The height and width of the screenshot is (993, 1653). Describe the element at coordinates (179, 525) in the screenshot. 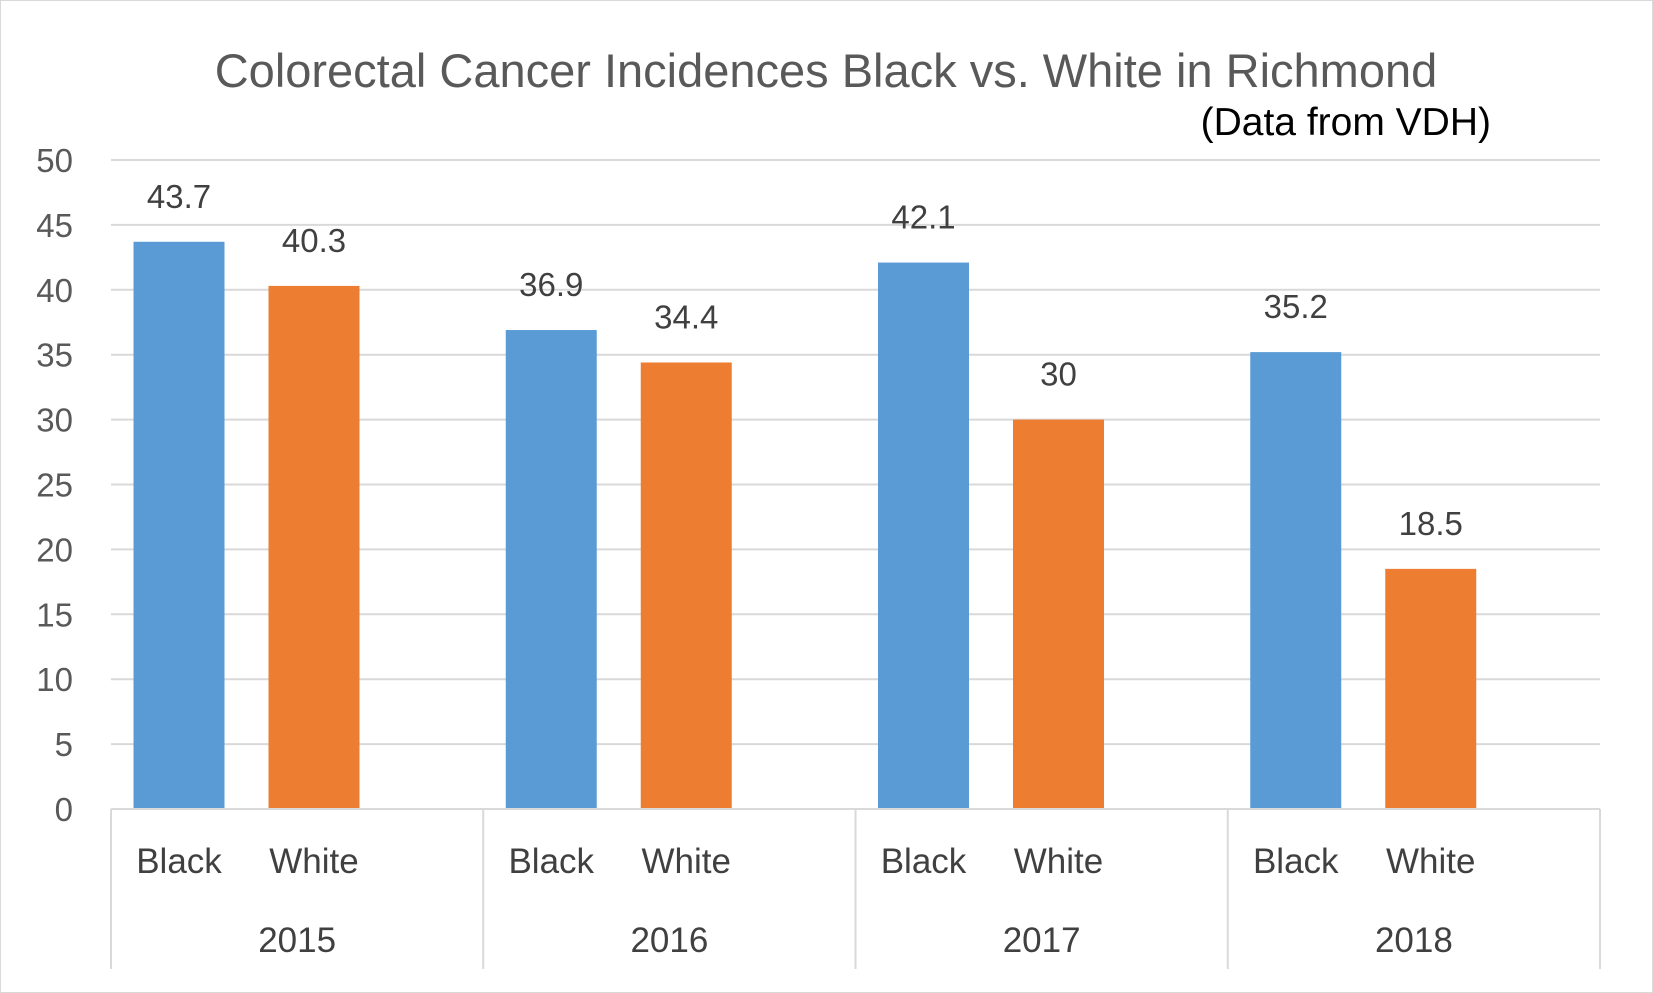

I see `bar-2015-black` at that location.